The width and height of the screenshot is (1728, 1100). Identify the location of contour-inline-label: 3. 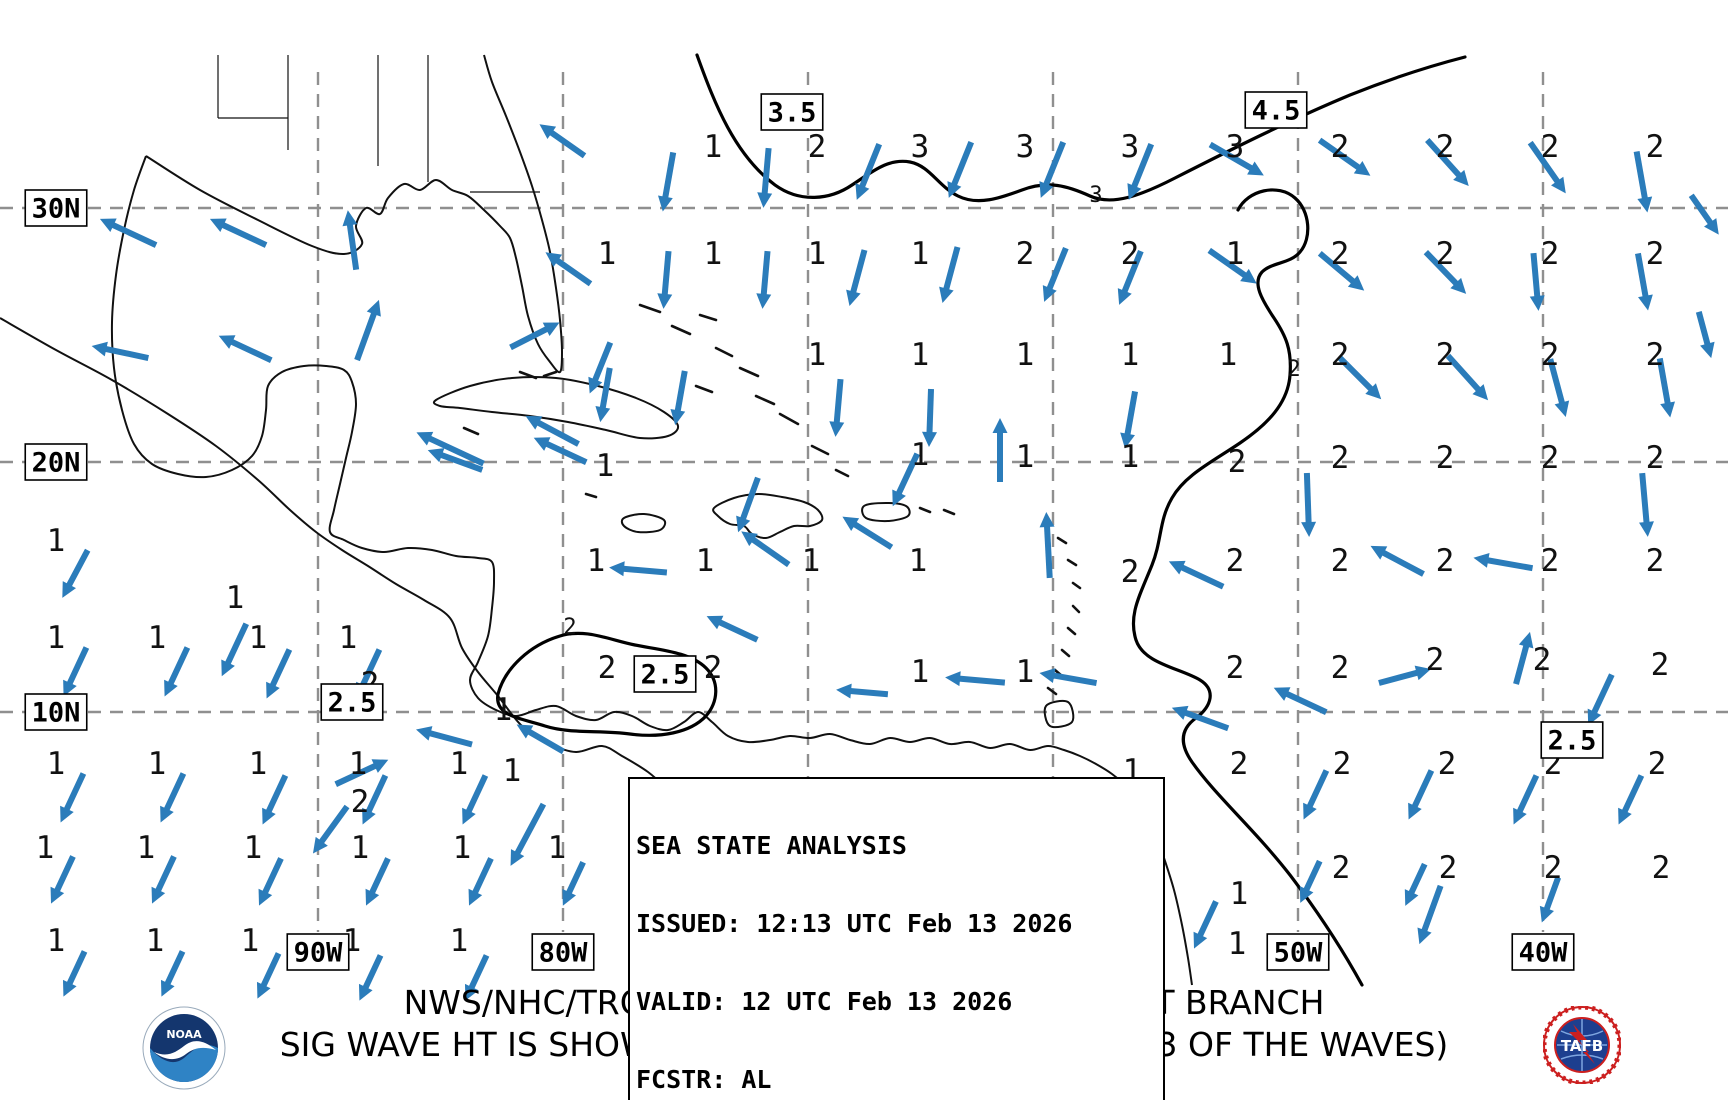
(1095, 195).